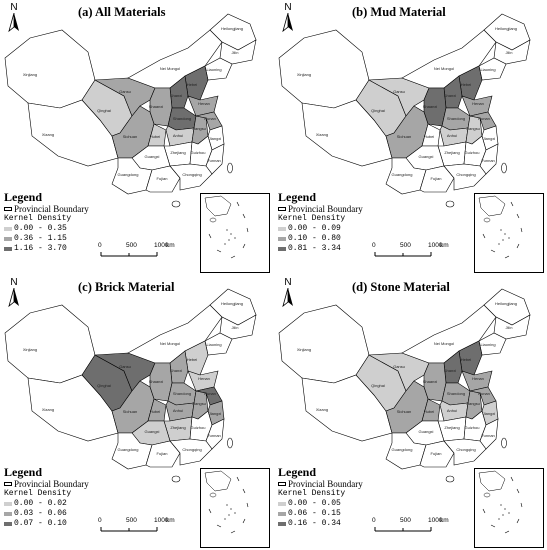  What do you see at coordinates (320, 249) in the screenshot?
I see `legend-class: 0.81 - 3.34` at bounding box center [320, 249].